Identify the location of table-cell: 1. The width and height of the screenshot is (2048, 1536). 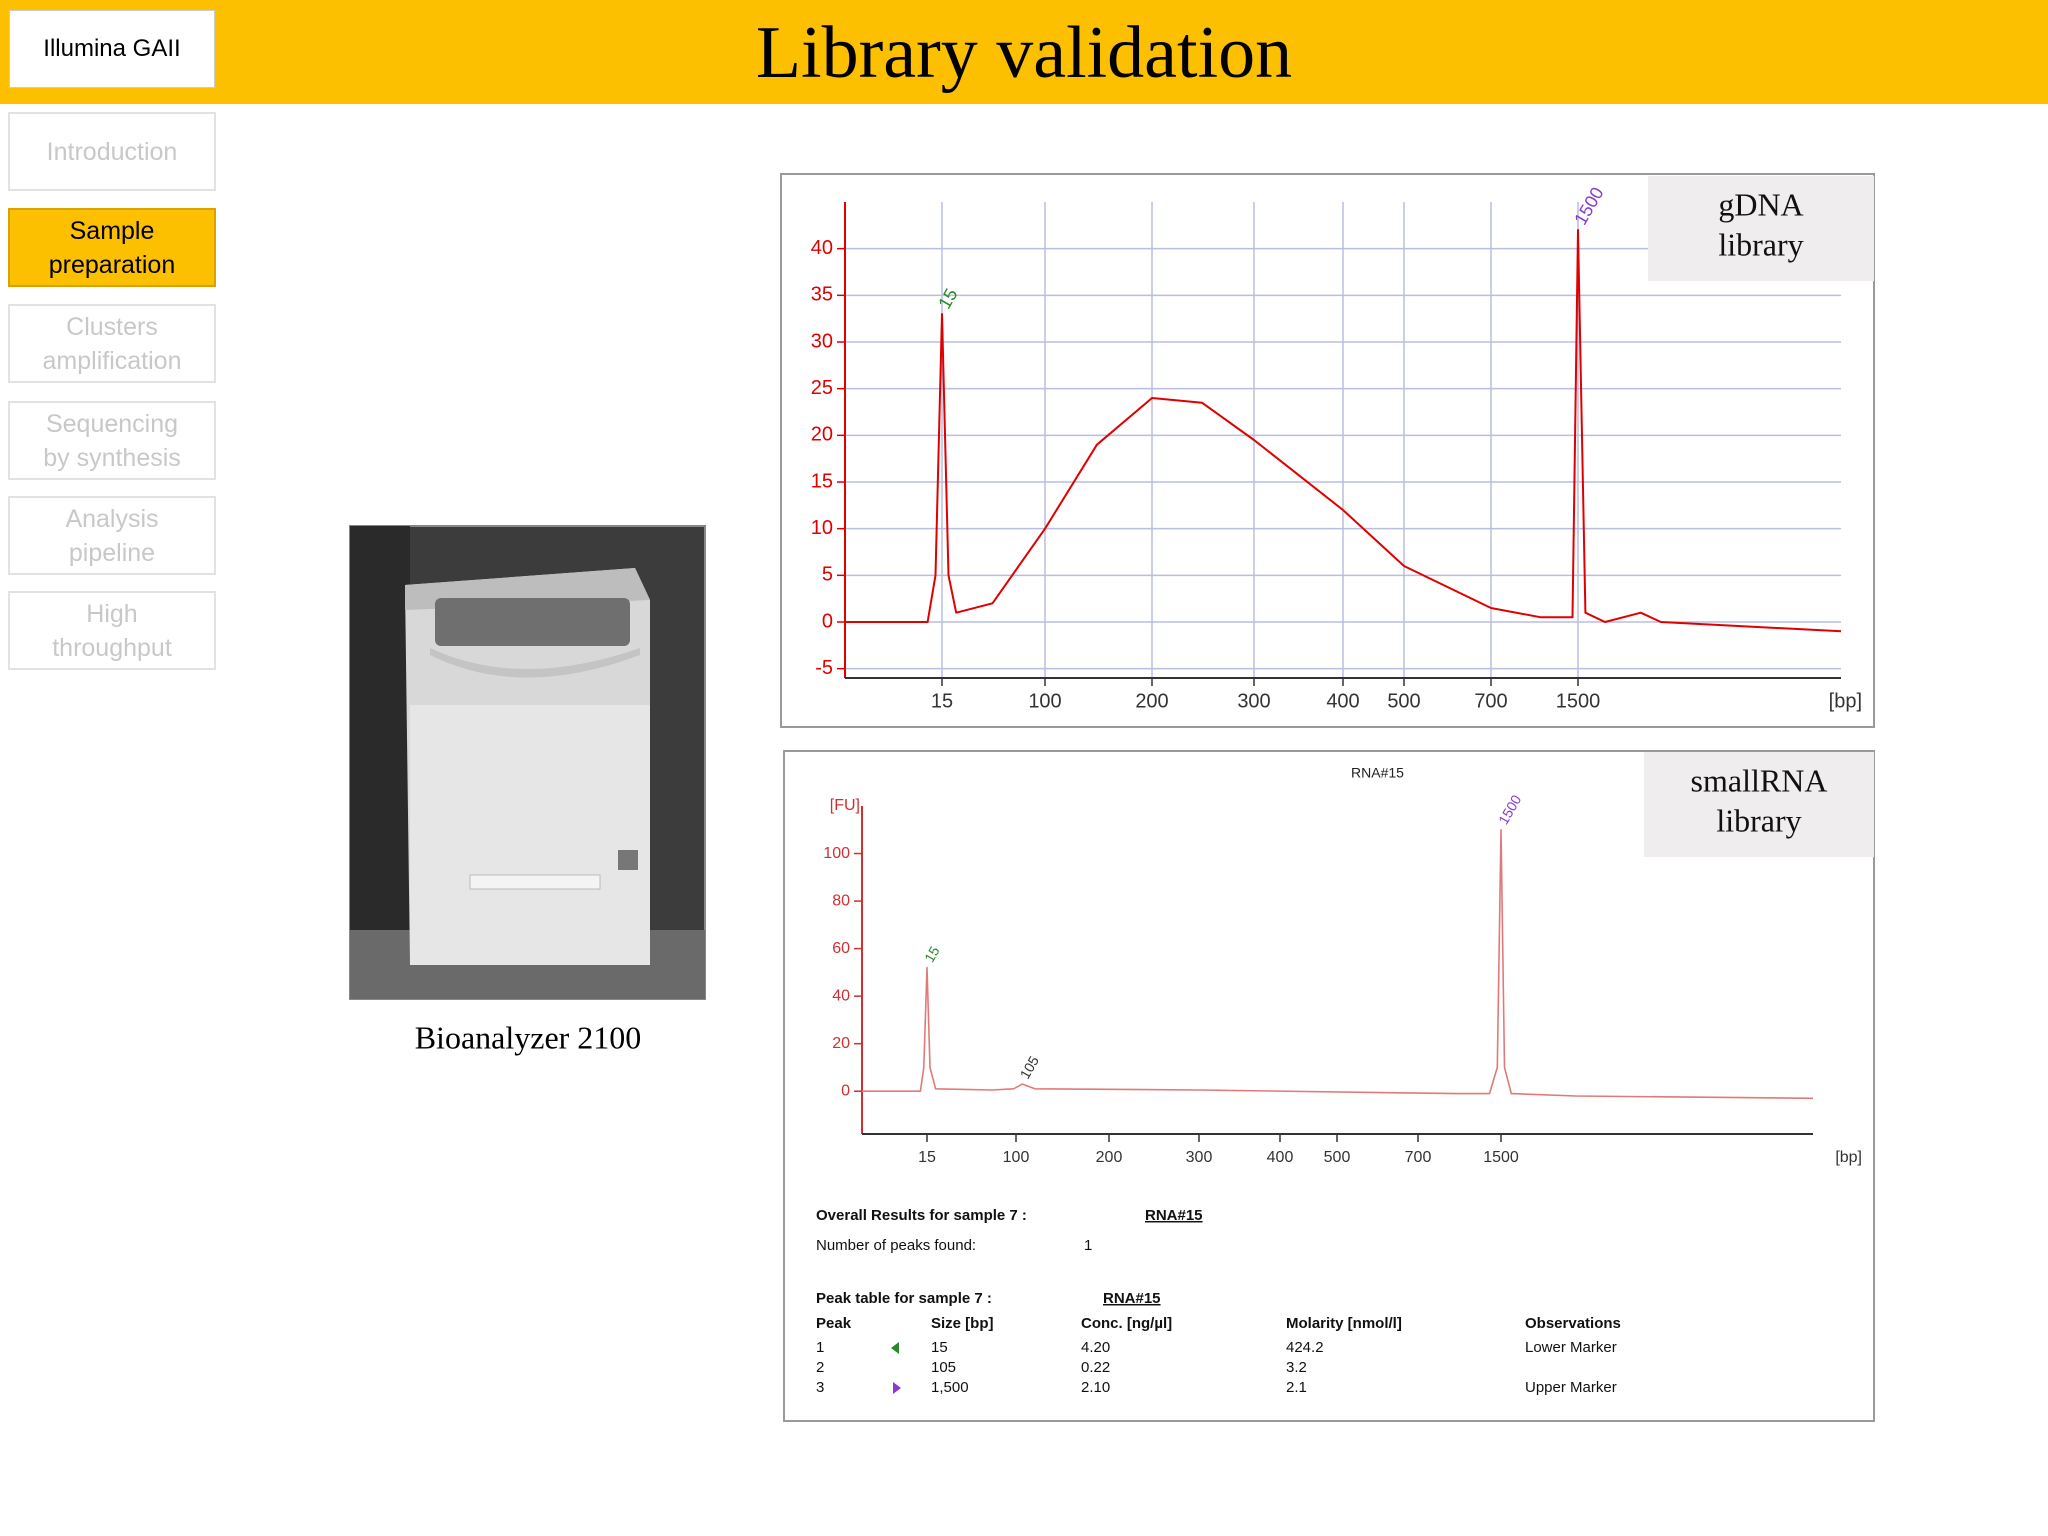
(820, 1347).